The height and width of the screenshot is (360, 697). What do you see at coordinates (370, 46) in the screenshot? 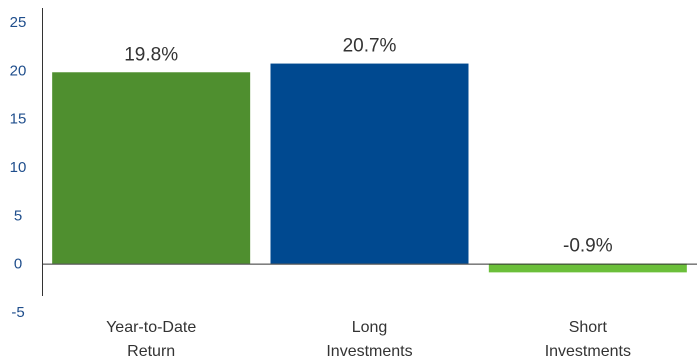
I see `bar-value-label: 20.7%` at bounding box center [370, 46].